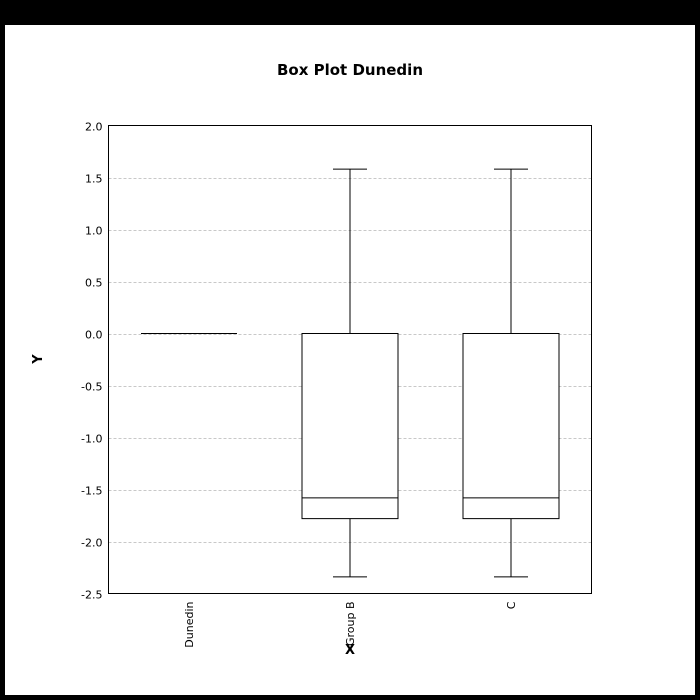 This screenshot has width=700, height=700. Describe the element at coordinates (511, 605) in the screenshot. I see `x-tick-label: C` at that location.